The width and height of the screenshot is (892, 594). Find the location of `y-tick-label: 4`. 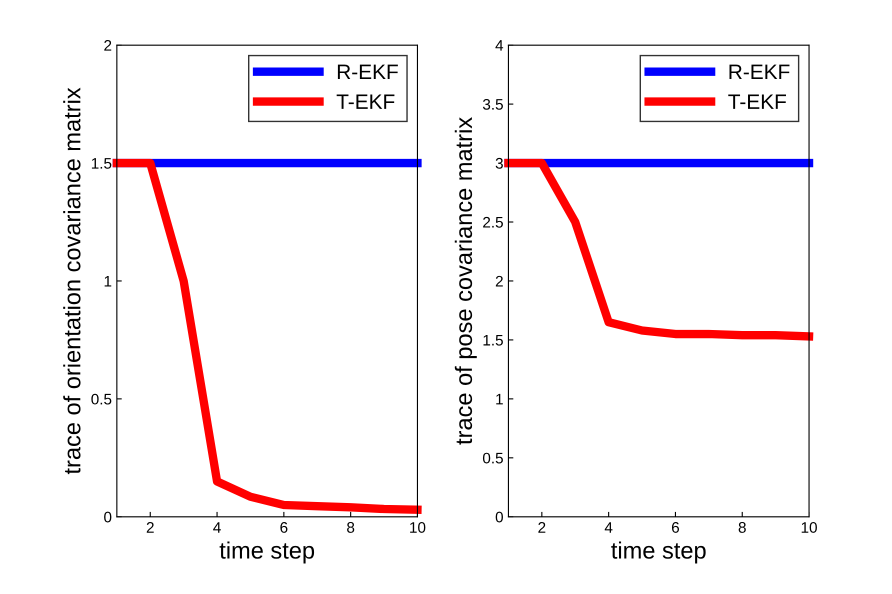

y-tick-label: 4 is located at coordinates (499, 45).